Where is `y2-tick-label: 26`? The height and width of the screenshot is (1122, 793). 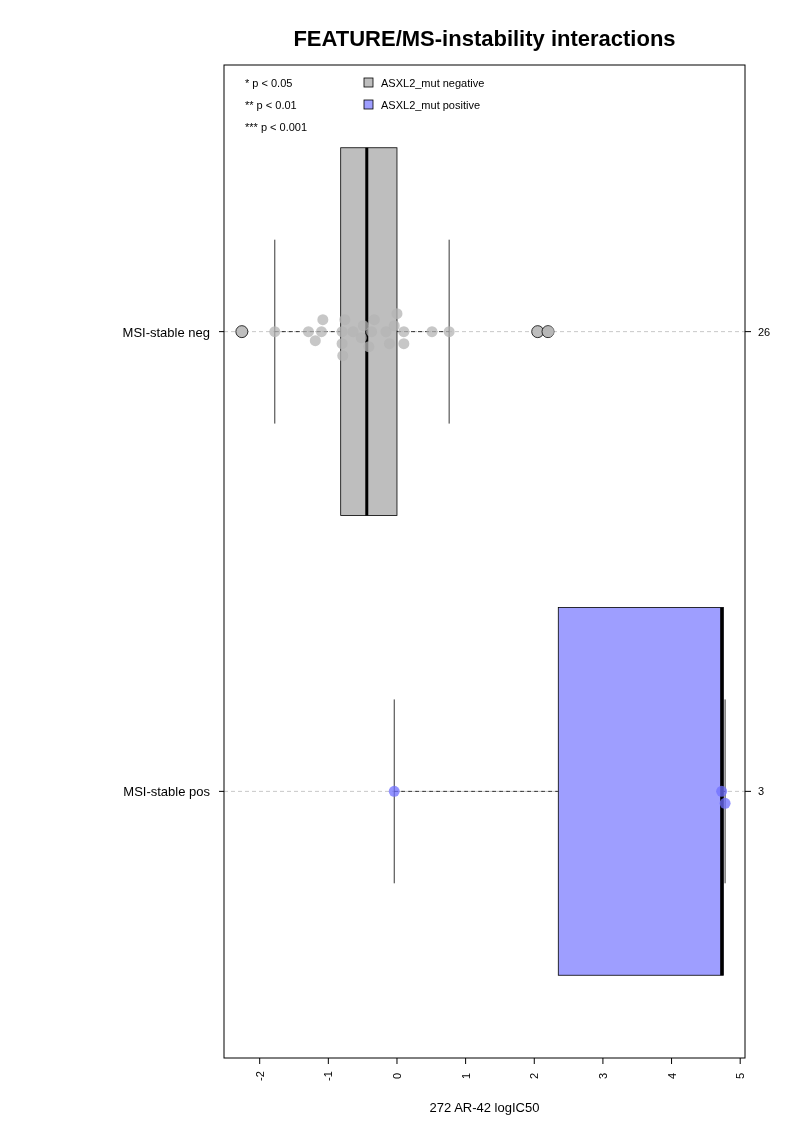
y2-tick-label: 26 is located at coordinates (764, 331).